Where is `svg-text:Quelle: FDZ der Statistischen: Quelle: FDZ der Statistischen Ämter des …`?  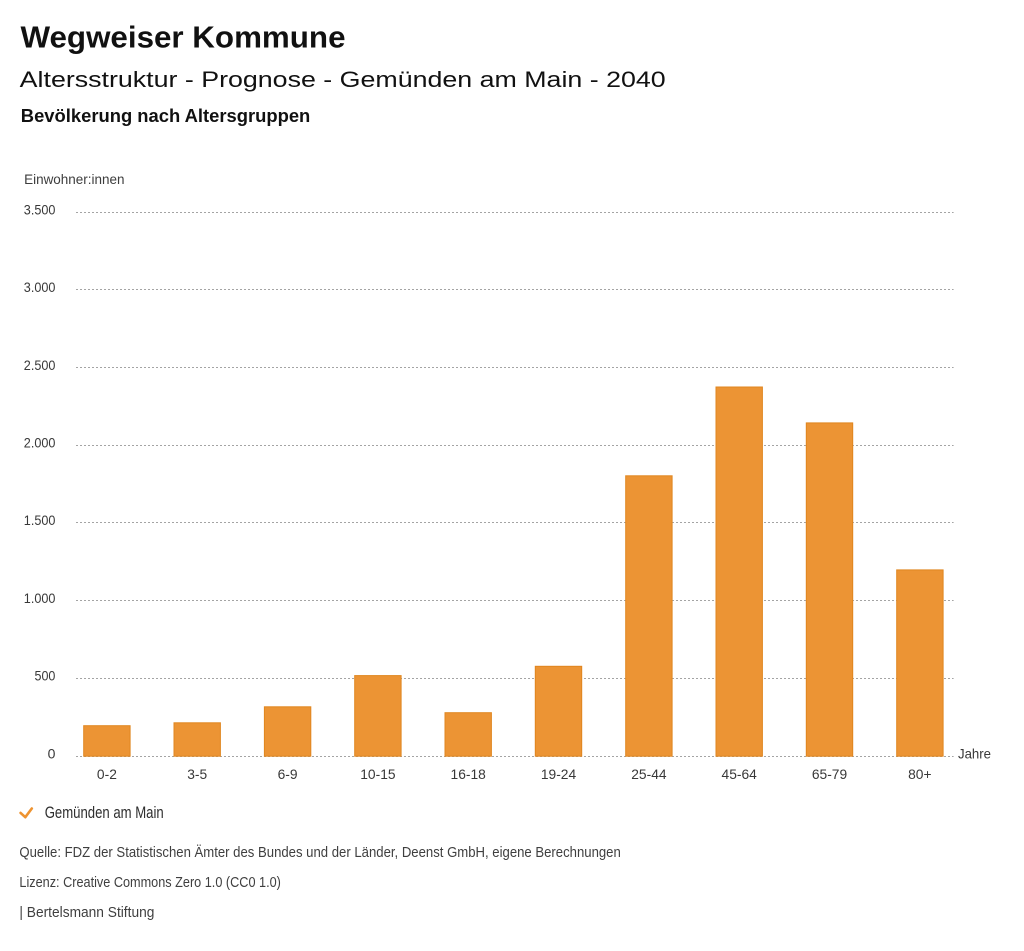 svg-text:Quelle: FDZ der Statistischen: Quelle: FDZ der Statistischen Ämter des … is located at coordinates (319, 852).